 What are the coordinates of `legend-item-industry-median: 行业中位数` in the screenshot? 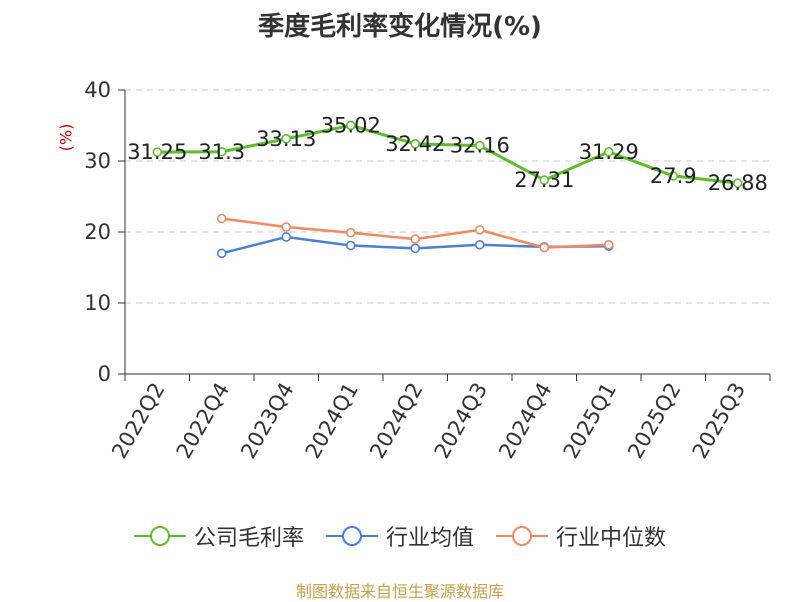 It's located at (581, 536).